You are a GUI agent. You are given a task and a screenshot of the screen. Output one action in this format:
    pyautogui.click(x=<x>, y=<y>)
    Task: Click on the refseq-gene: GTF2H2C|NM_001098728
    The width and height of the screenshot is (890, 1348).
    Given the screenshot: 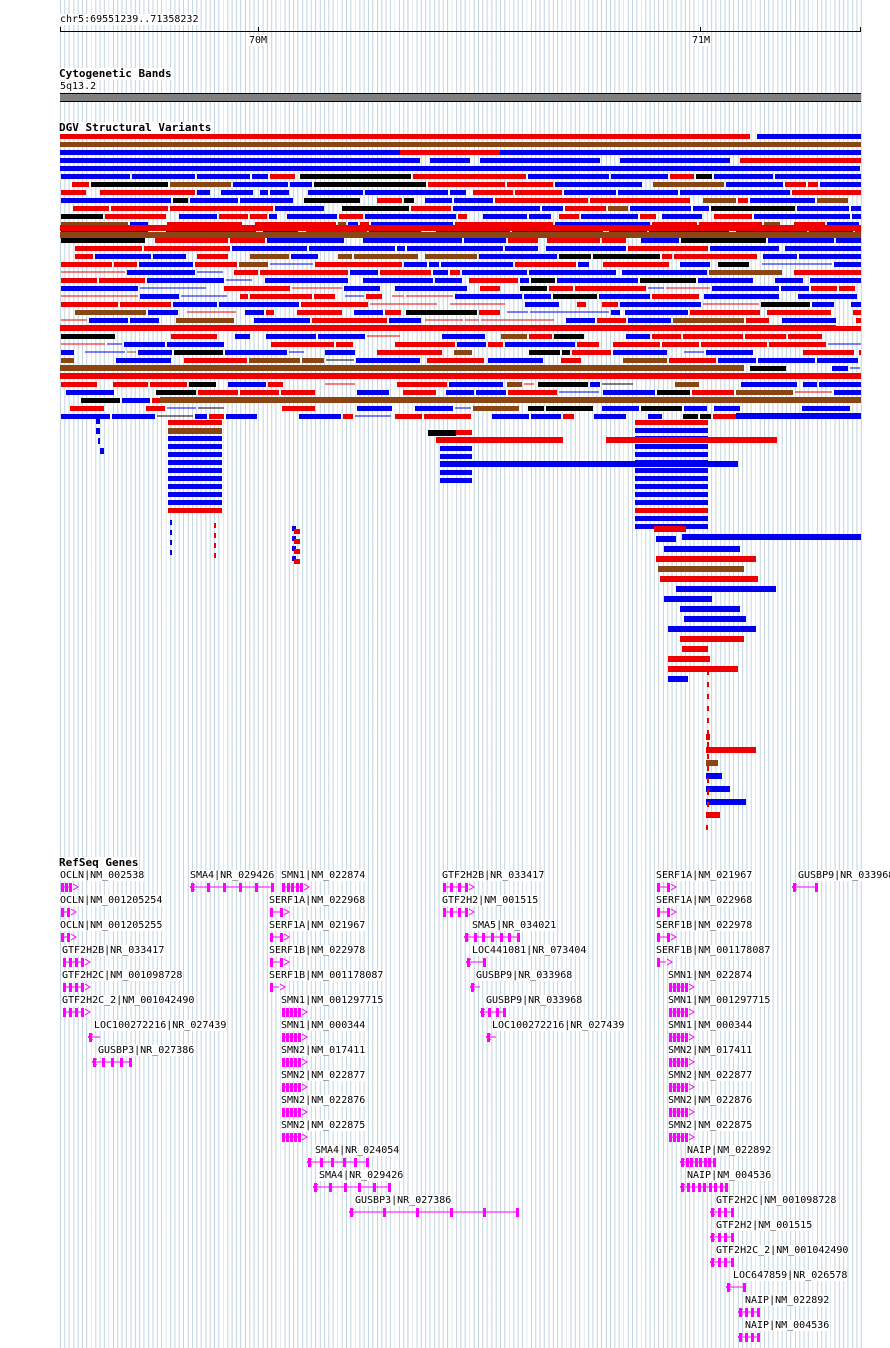 What is the action you would take?
    pyautogui.click(x=445, y=1207)
    